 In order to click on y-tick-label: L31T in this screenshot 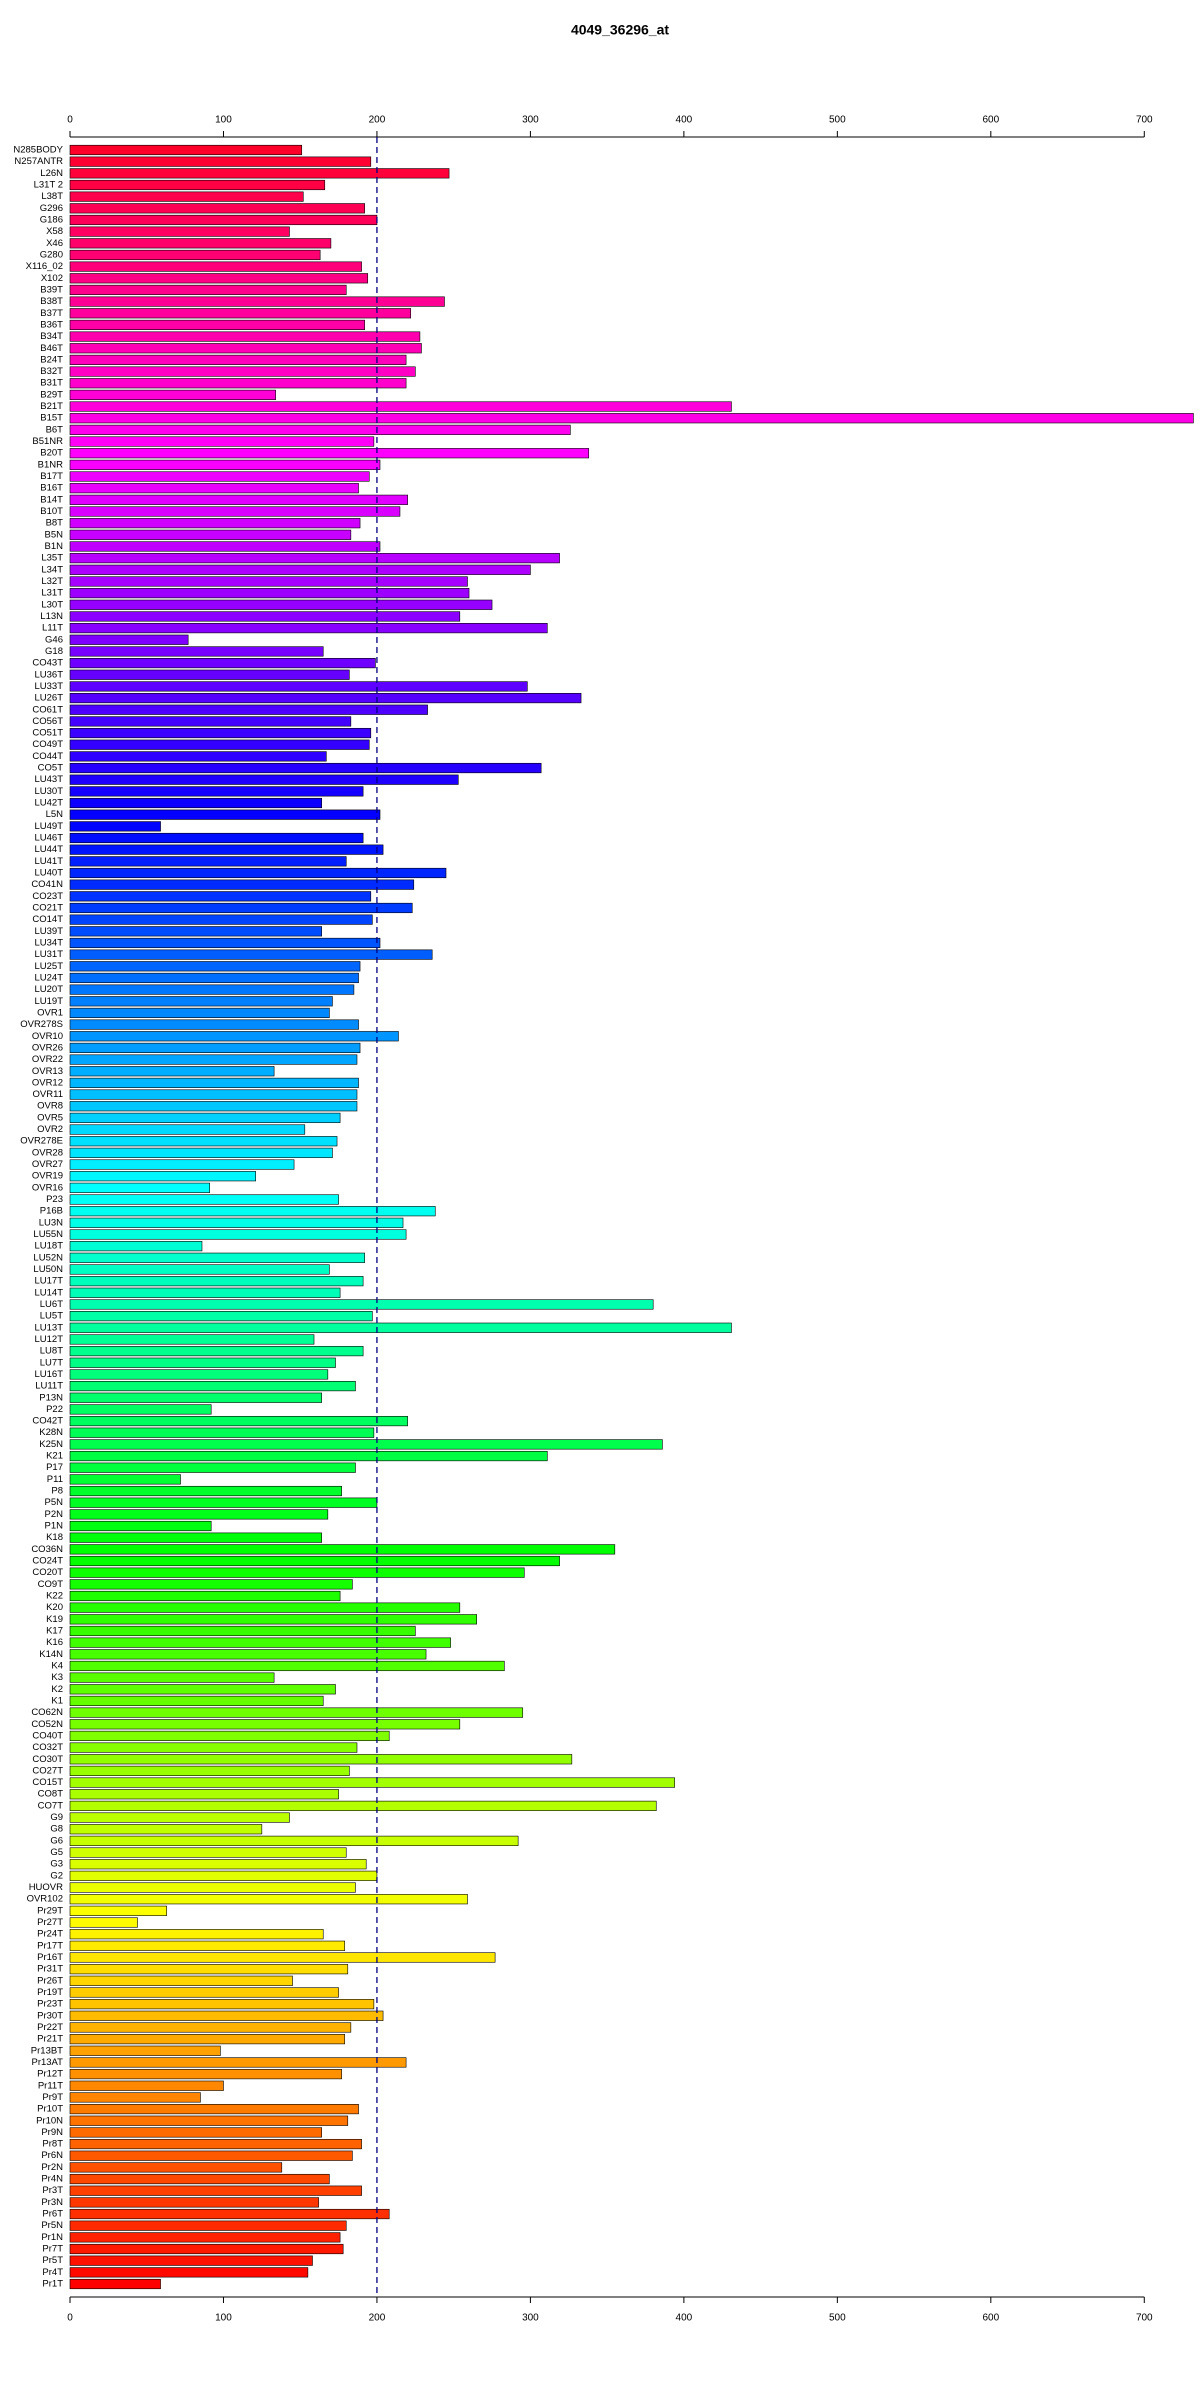, I will do `click(52, 593)`.